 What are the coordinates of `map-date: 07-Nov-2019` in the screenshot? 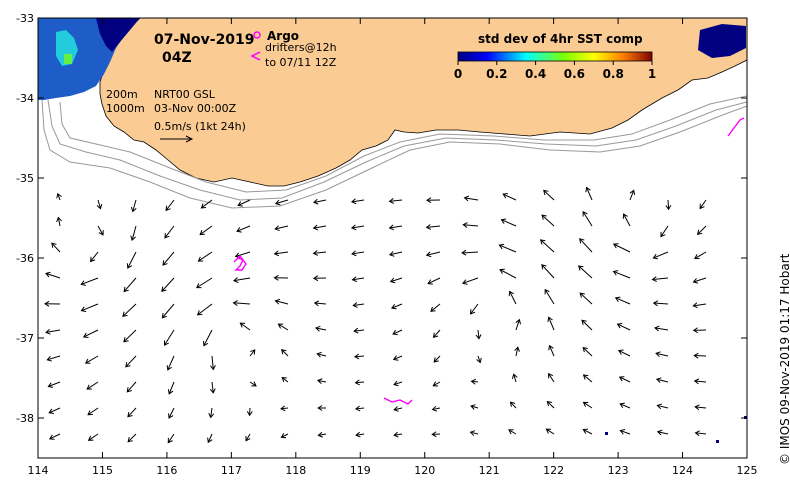 It's located at (204, 40).